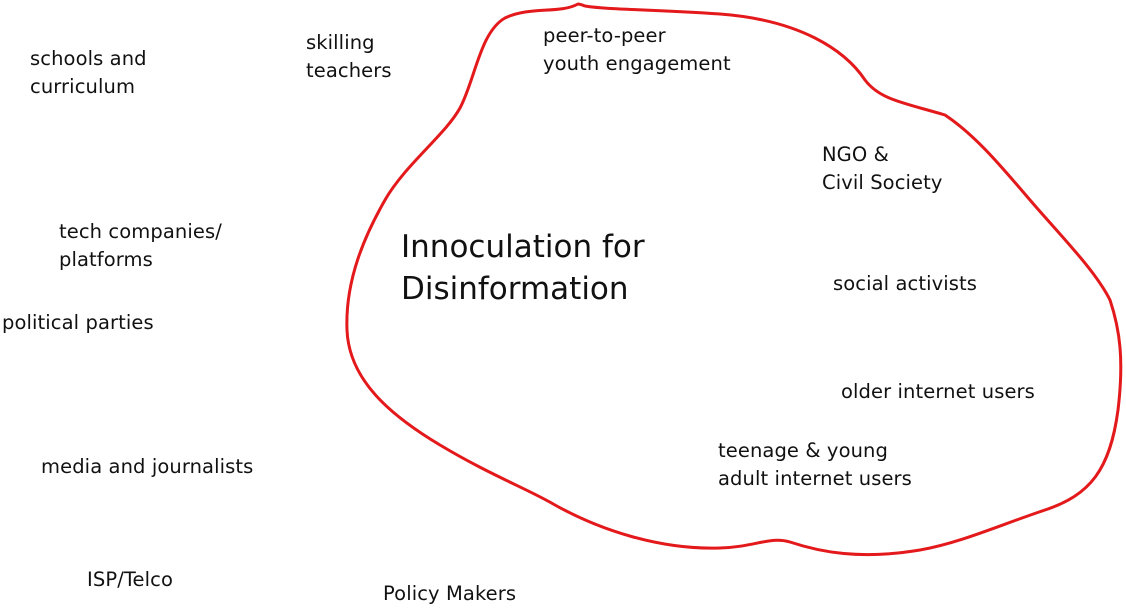 The height and width of the screenshot is (609, 1126). What do you see at coordinates (130, 579) in the screenshot?
I see `label-isp-telco: ISP/Telco` at bounding box center [130, 579].